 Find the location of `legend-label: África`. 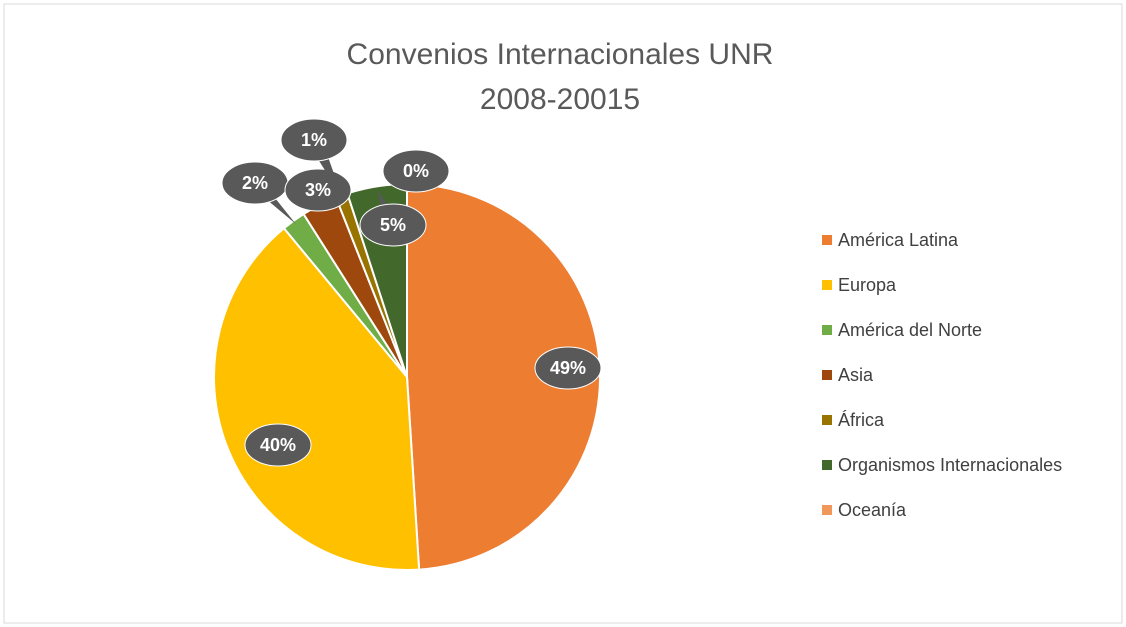

legend-label: África is located at coordinates (861, 420).